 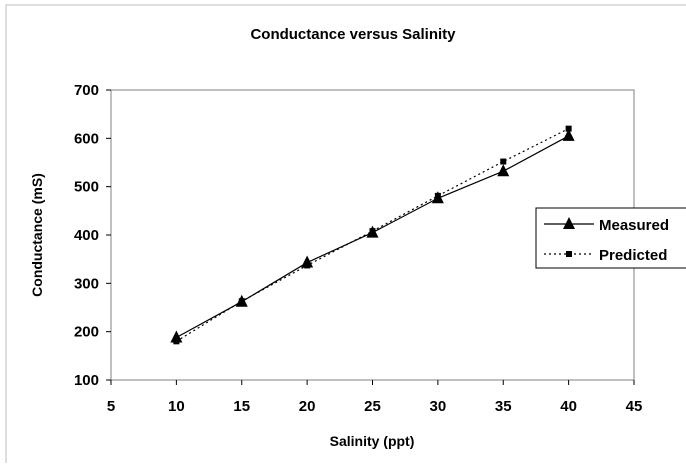 I want to click on x-tick-label: 15, so click(x=241, y=406).